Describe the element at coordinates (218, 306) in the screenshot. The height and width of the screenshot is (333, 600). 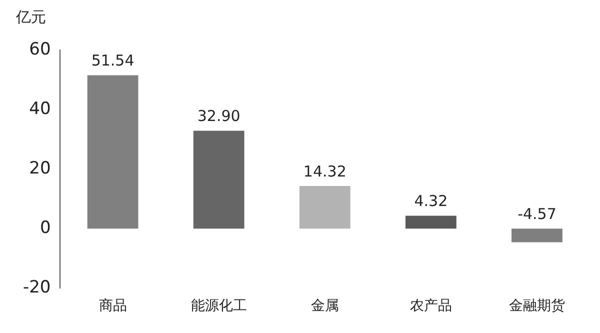
I see `x-tick-label: 能源化工` at that location.